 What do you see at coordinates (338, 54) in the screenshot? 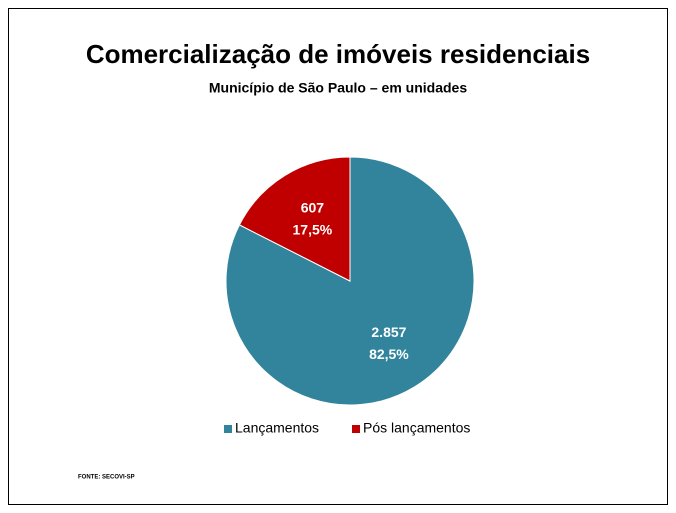
I see `chart-title: Comercialização de imóveis residenciais` at bounding box center [338, 54].